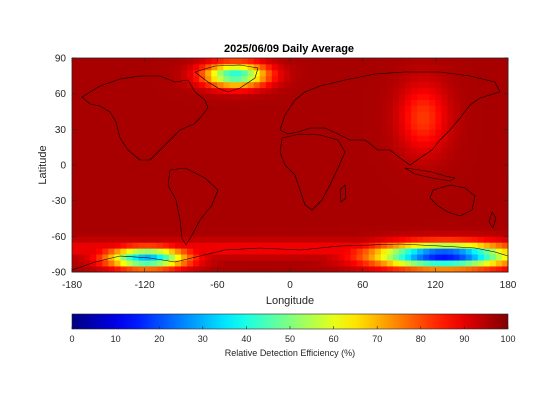  I want to click on coastline-north-america, so click(145, 118).